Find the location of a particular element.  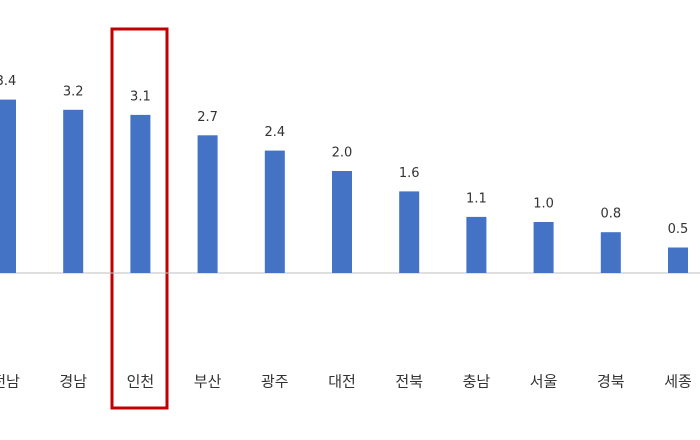

x-tick-label: 경북 is located at coordinates (611, 382).